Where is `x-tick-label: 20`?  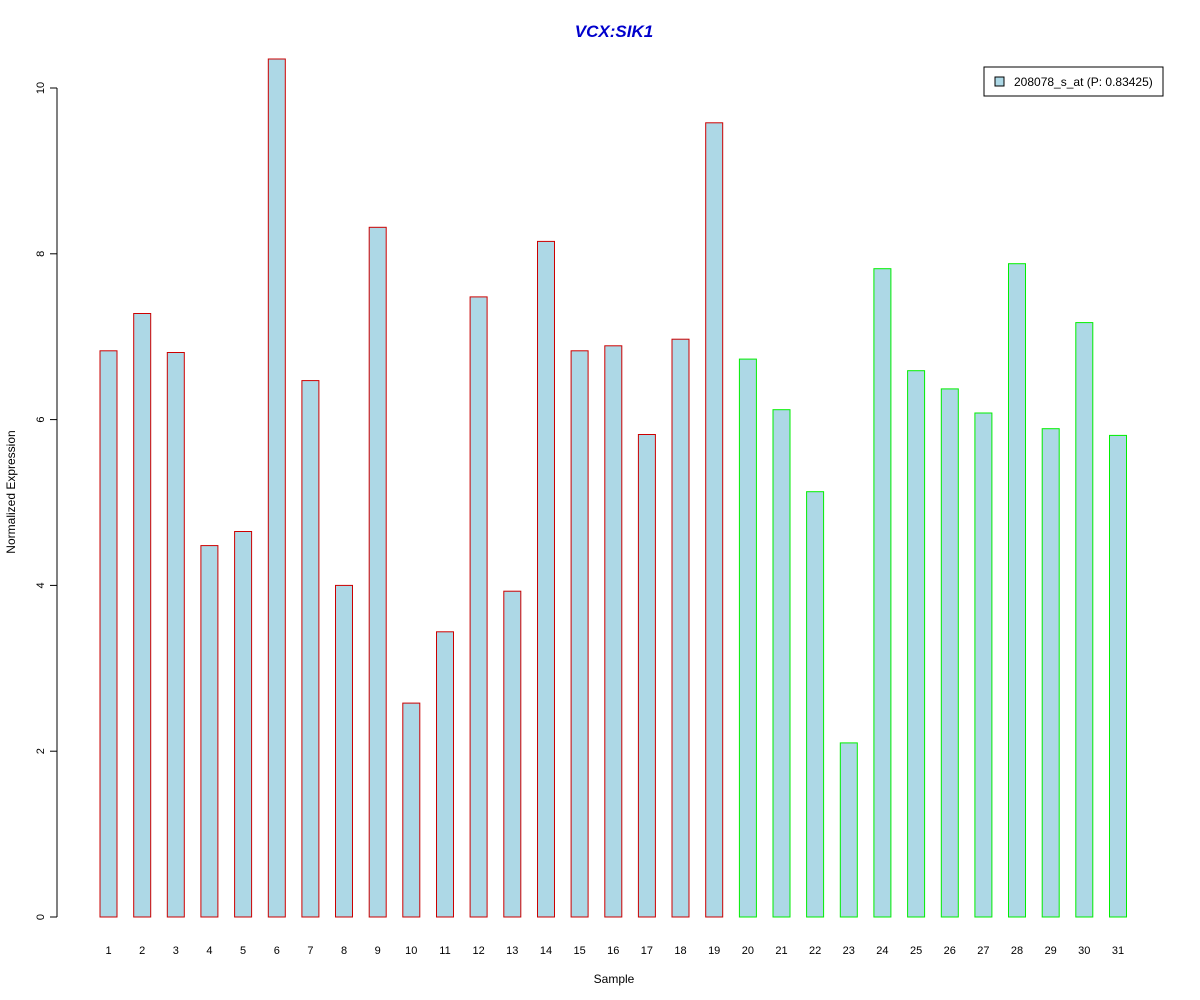
x-tick-label: 20 is located at coordinates (748, 951).